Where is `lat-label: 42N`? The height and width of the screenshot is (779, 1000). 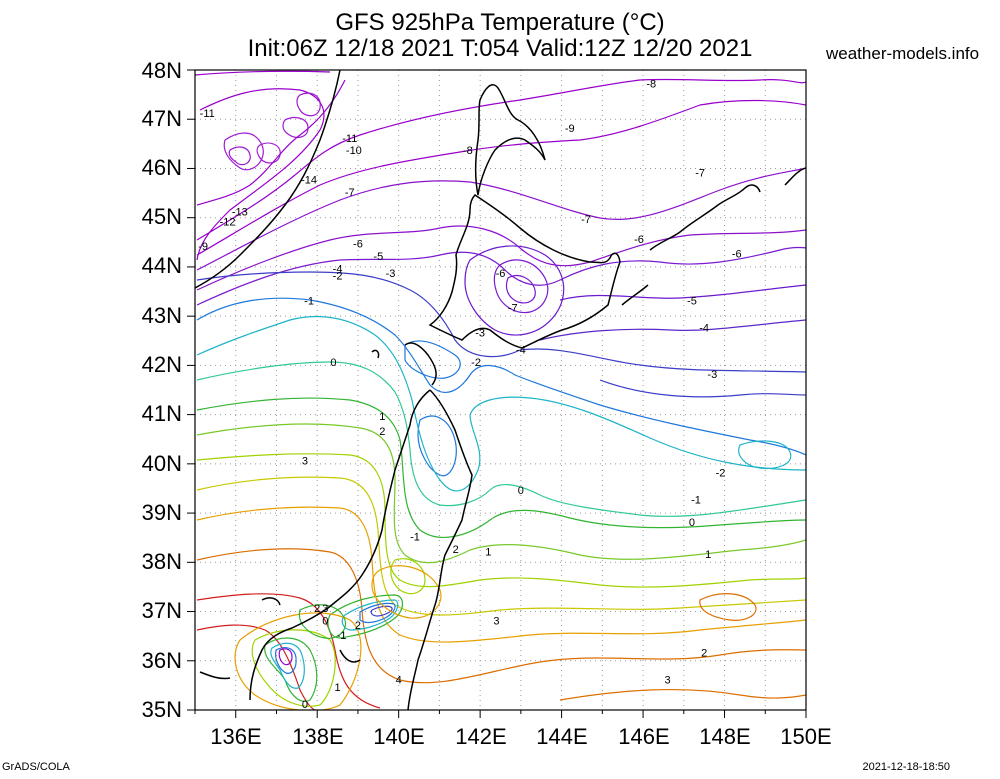
lat-label: 42N is located at coordinates (161, 364).